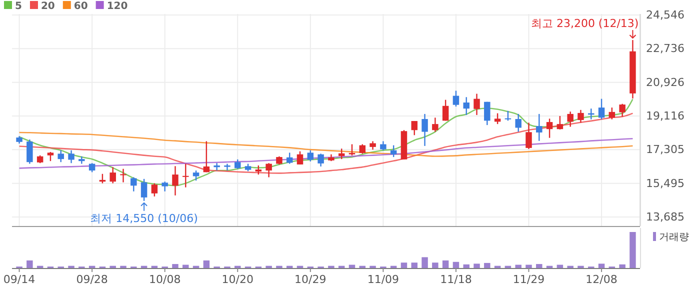 The height and width of the screenshot is (289, 700). I want to click on y-tick-label: 19,116, so click(665, 116).